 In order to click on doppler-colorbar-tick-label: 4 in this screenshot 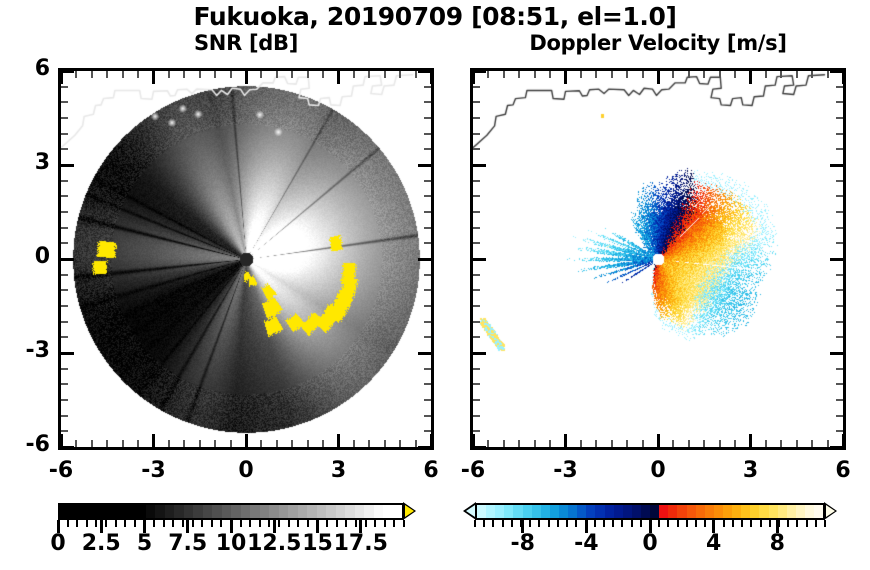, I will do `click(713, 543)`.